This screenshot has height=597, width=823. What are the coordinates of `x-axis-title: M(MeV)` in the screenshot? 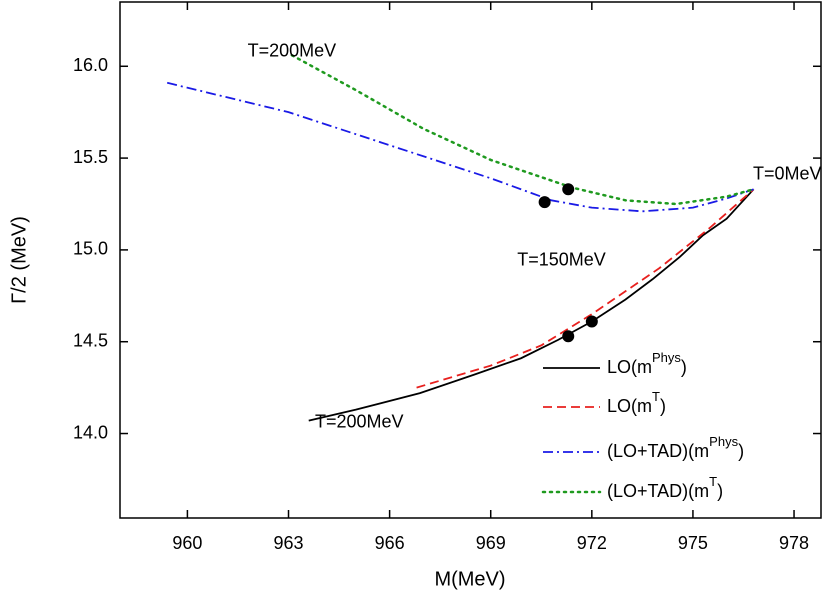 It's located at (469, 579).